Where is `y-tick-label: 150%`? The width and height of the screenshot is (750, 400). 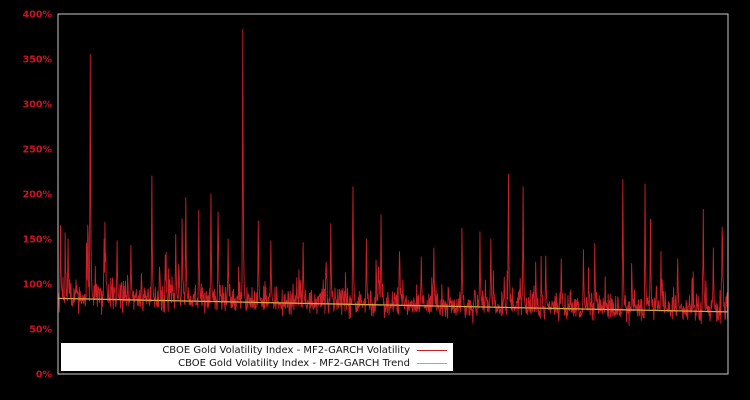 y-tick-label: 150% is located at coordinates (38, 240).